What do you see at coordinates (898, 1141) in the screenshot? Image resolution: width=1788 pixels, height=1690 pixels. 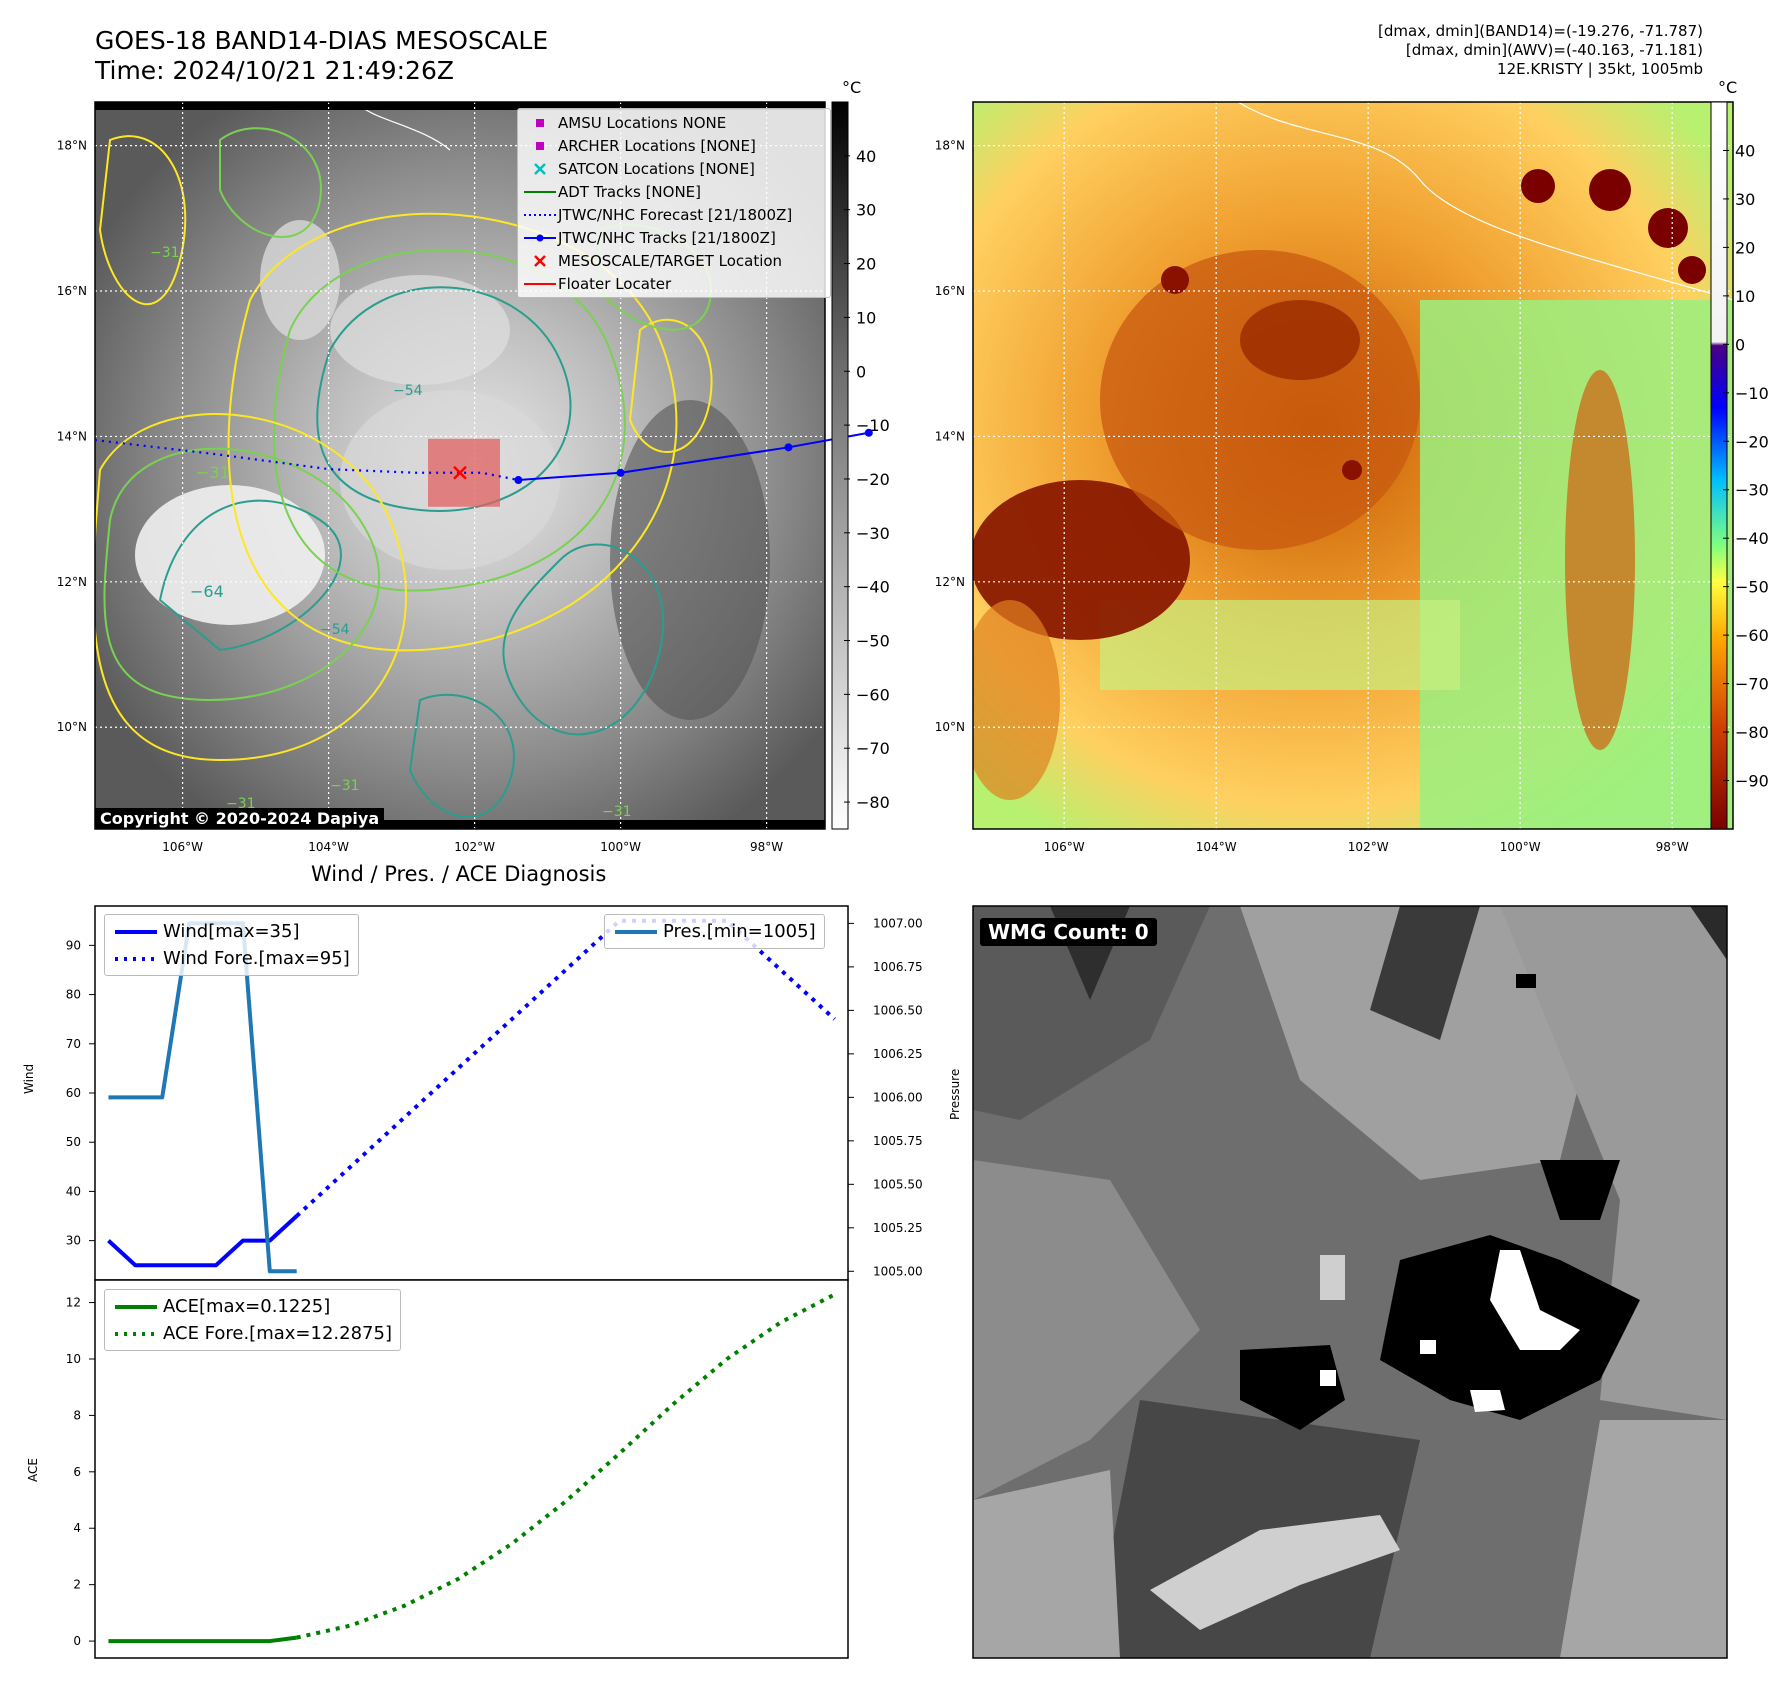 I see `y2-tick-label: 1005.75` at bounding box center [898, 1141].